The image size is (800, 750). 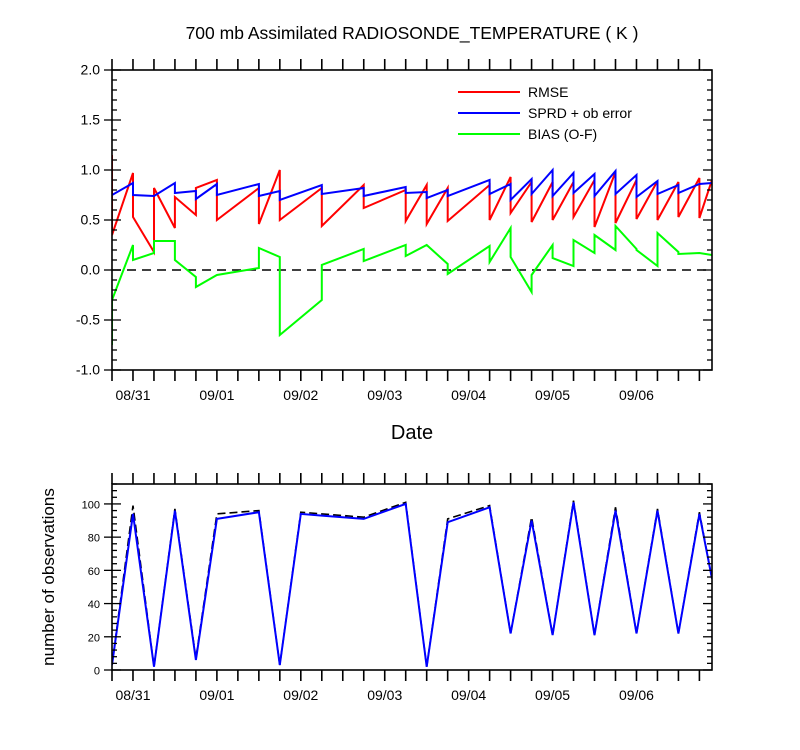 What do you see at coordinates (412, 185) in the screenshot?
I see `series-line-sprd-ob-error` at bounding box center [412, 185].